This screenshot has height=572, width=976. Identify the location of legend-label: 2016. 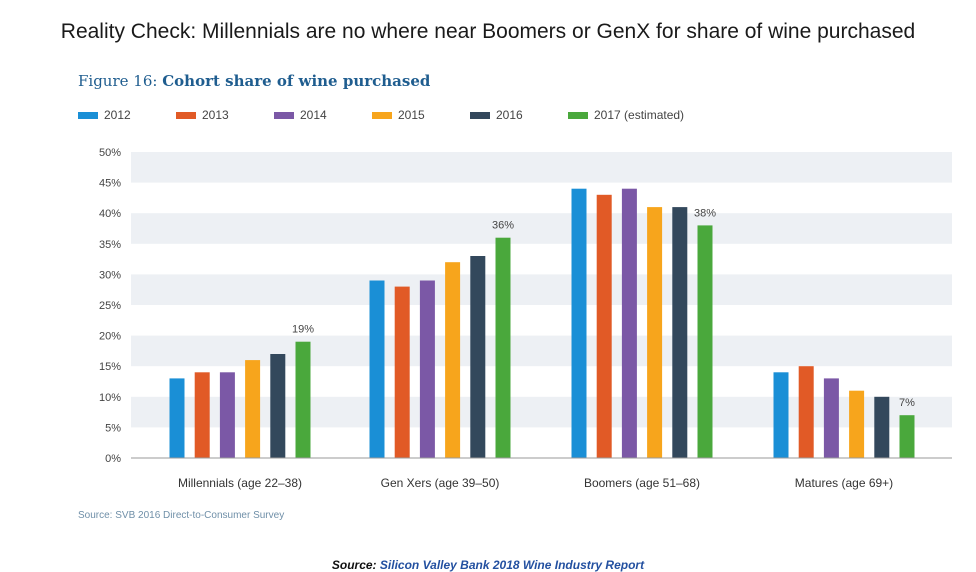
(509, 115).